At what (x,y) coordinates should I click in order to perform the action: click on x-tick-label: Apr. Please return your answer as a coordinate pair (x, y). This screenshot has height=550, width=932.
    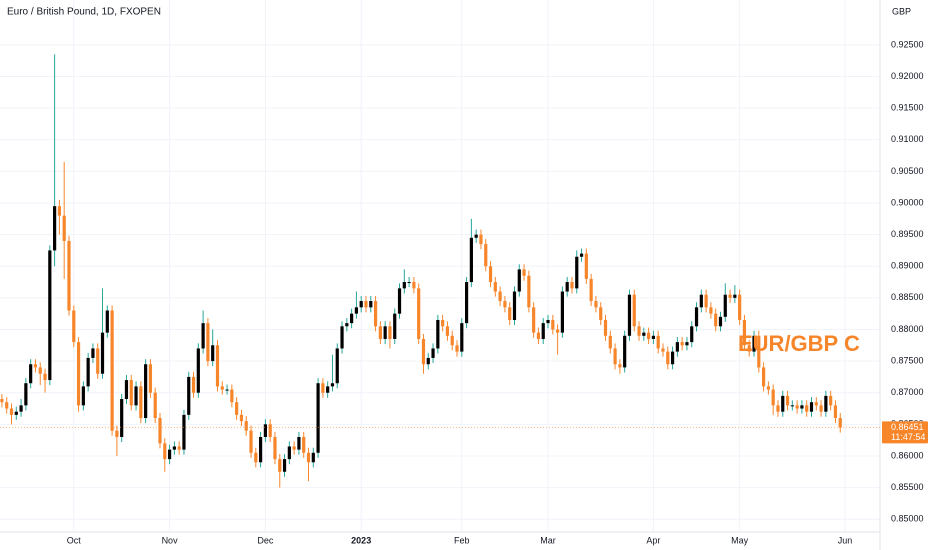
    Looking at the image, I should click on (653, 540).